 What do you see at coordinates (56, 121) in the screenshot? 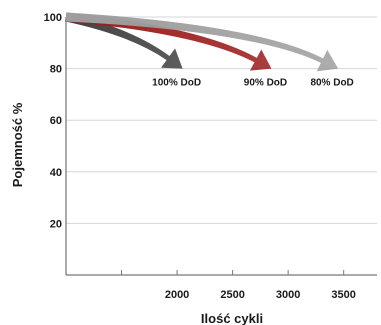
I see `y-tick-label: 60` at bounding box center [56, 121].